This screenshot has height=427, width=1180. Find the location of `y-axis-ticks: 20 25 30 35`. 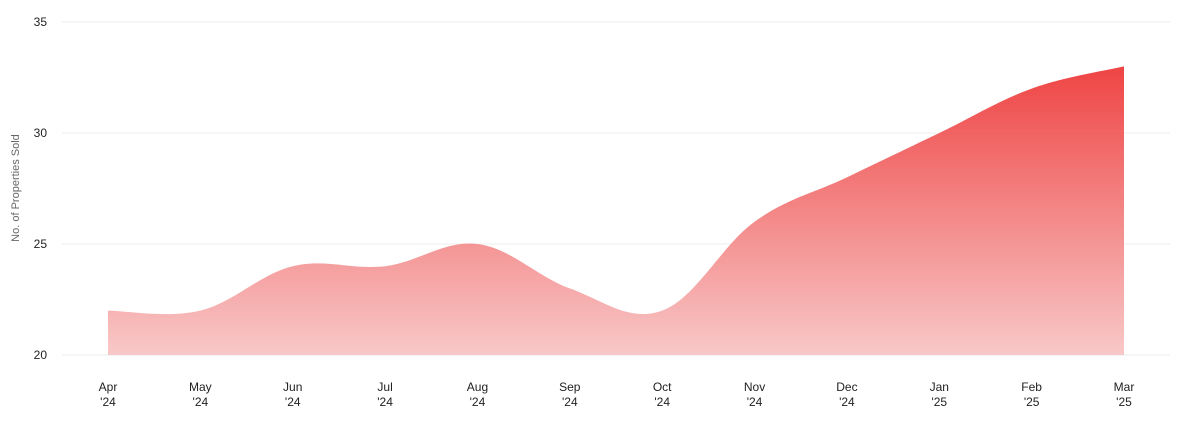

y-axis-ticks: 20 25 30 35 is located at coordinates (41, 188).